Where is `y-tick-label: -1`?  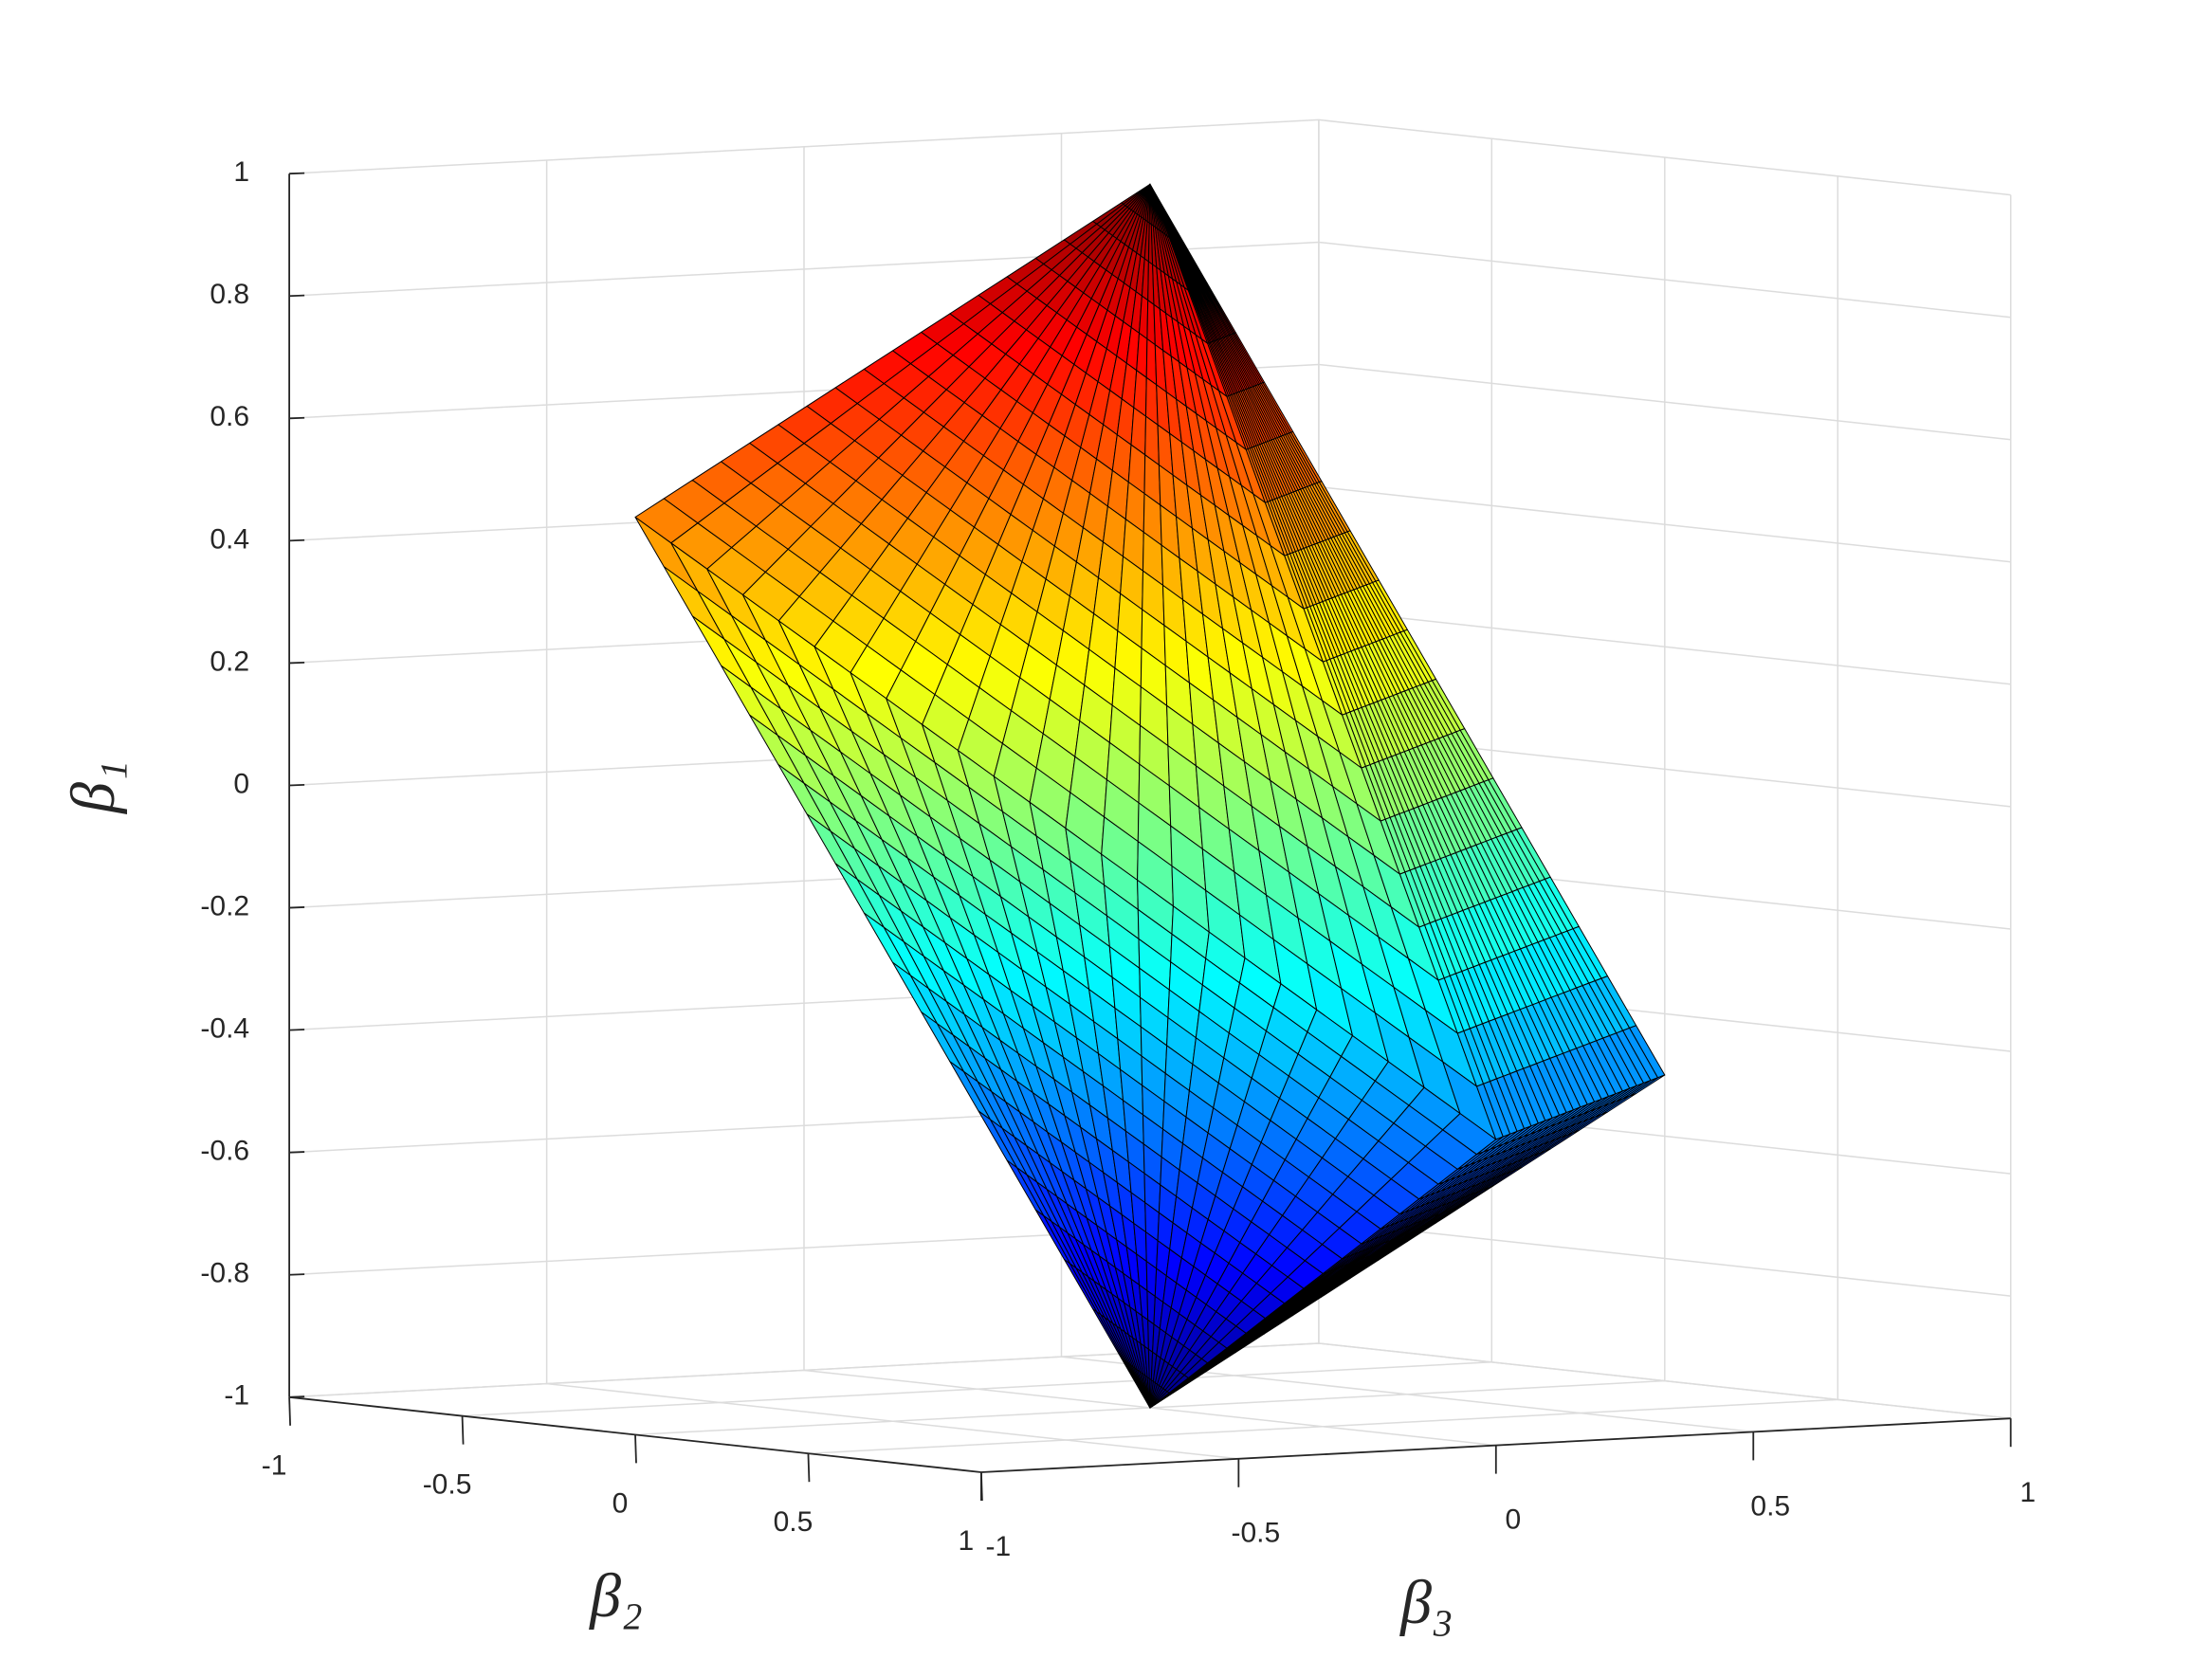 y-tick-label: -1 is located at coordinates (999, 1546).